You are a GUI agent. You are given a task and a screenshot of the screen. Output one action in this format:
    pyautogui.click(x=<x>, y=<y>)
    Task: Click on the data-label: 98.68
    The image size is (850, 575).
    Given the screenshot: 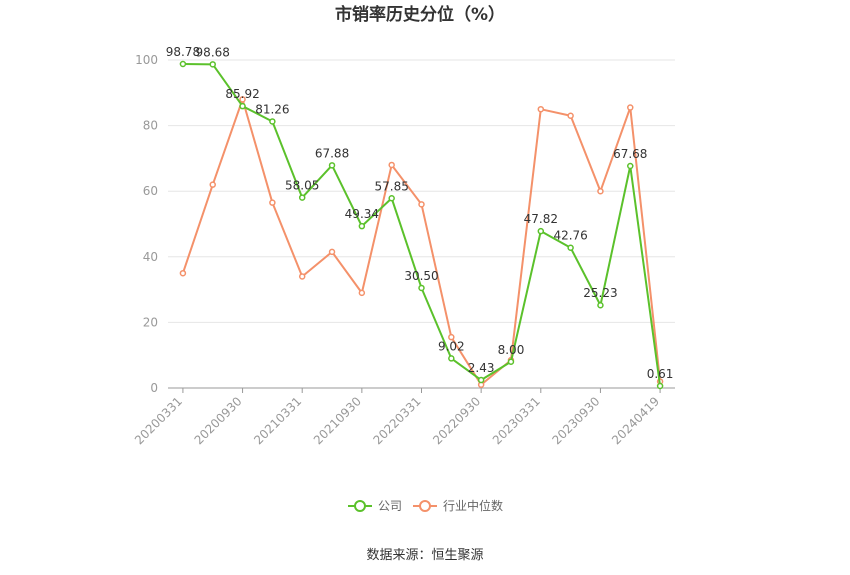 What is the action you would take?
    pyautogui.click(x=213, y=52)
    